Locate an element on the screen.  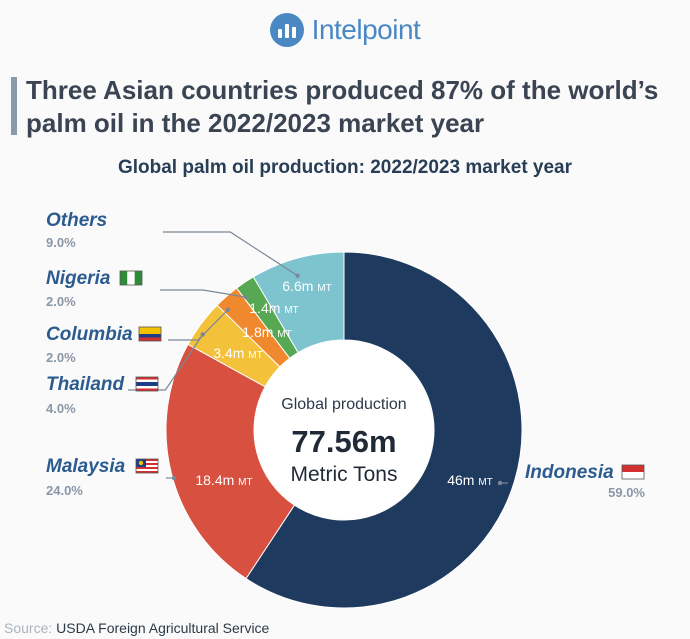
connector-dot-others is located at coordinates (297, 275).